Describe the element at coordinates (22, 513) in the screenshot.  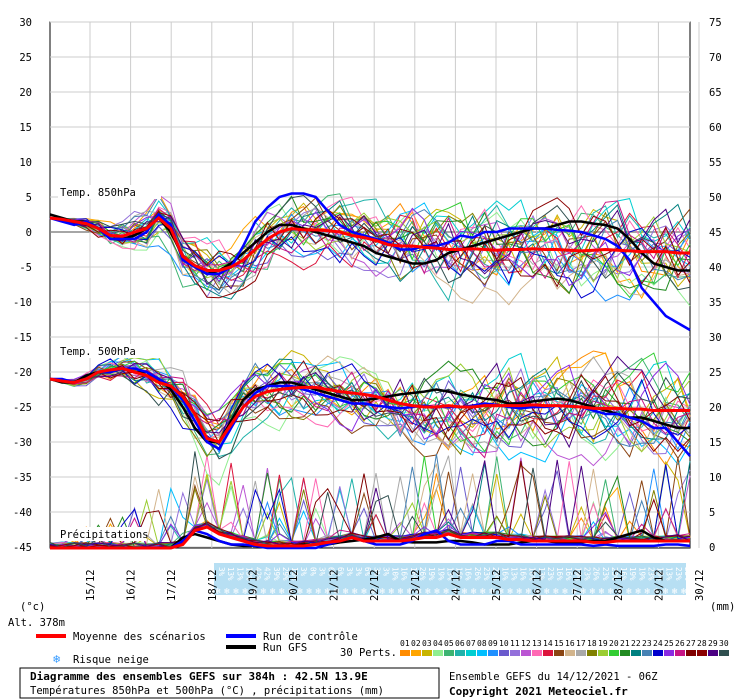
I see `y-left-tick: -40` at that location.